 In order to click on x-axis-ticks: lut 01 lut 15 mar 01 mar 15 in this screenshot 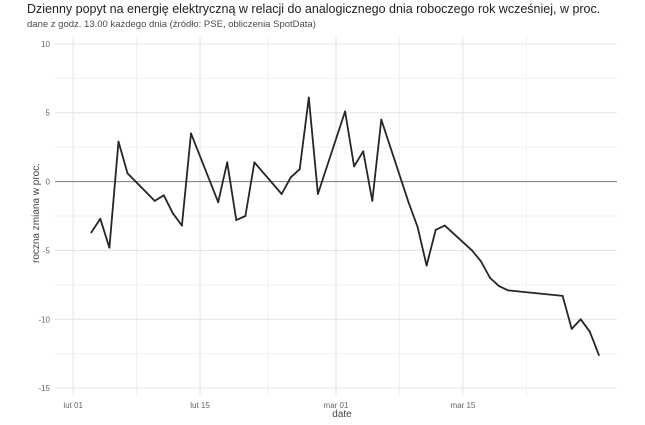, I will do `click(269, 405)`.